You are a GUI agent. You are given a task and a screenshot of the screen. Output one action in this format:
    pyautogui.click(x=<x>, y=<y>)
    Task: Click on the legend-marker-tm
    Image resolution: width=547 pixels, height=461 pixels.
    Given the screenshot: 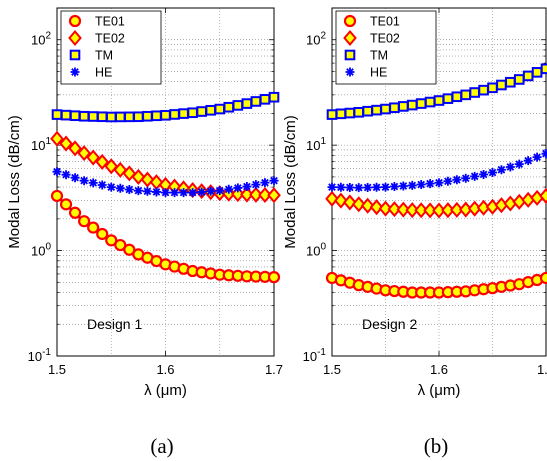 What is the action you would take?
    pyautogui.click(x=350, y=55)
    